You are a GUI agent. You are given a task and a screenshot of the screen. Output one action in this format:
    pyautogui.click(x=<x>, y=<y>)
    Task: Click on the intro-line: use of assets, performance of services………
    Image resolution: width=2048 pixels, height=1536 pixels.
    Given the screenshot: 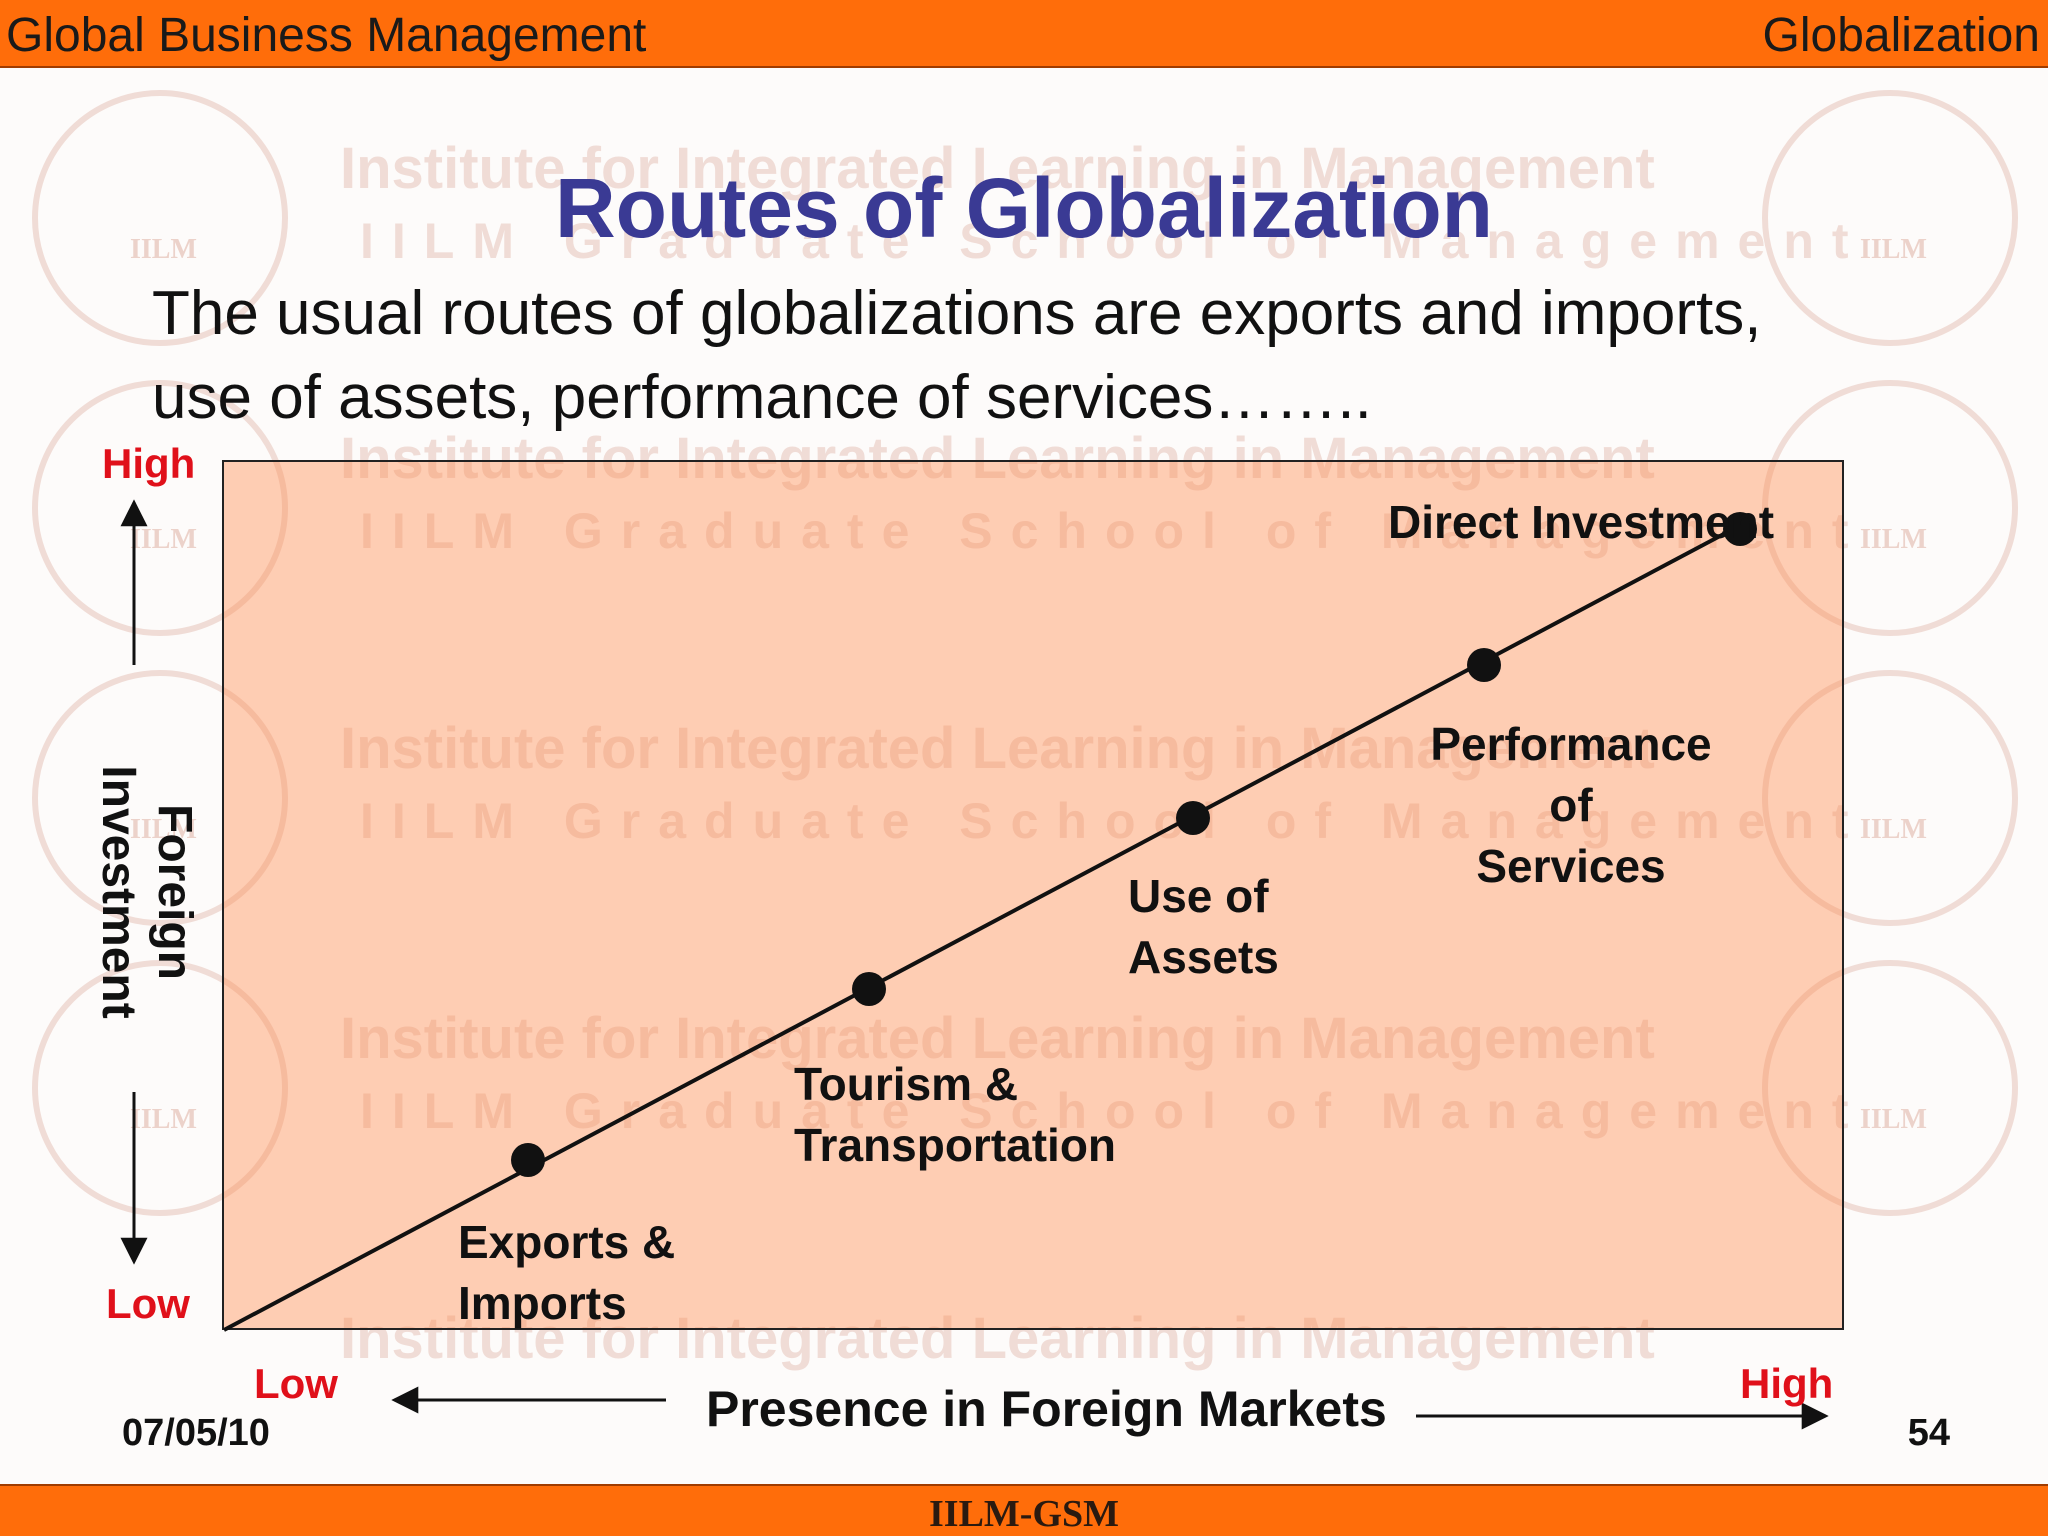 What is the action you would take?
    pyautogui.click(x=762, y=397)
    